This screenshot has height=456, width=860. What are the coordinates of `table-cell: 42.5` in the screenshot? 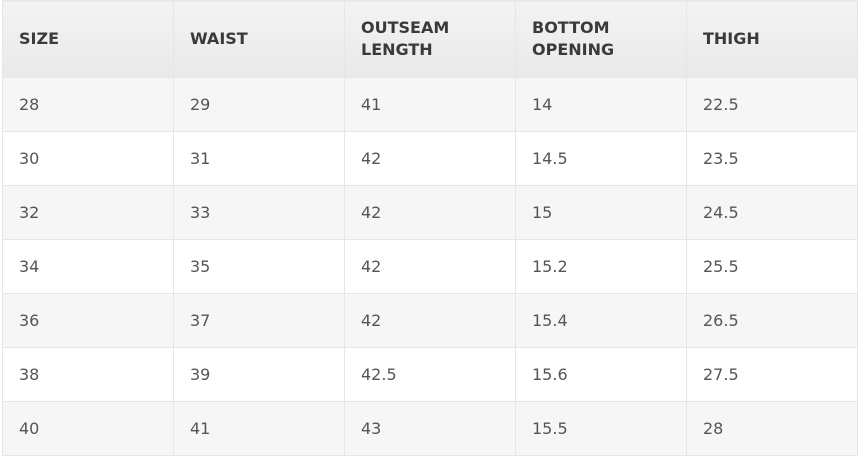 It's located at (430, 374).